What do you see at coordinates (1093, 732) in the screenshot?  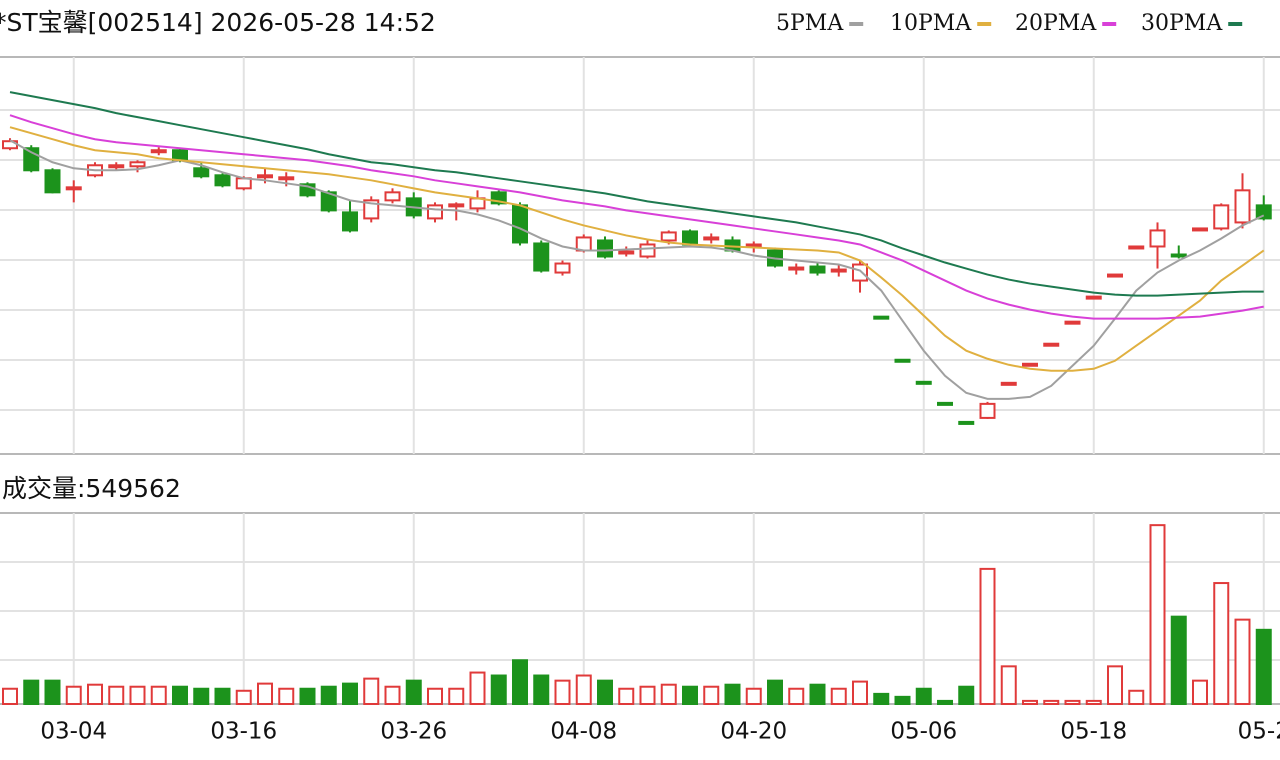 I see `x-tick-label: 05-18` at bounding box center [1093, 732].